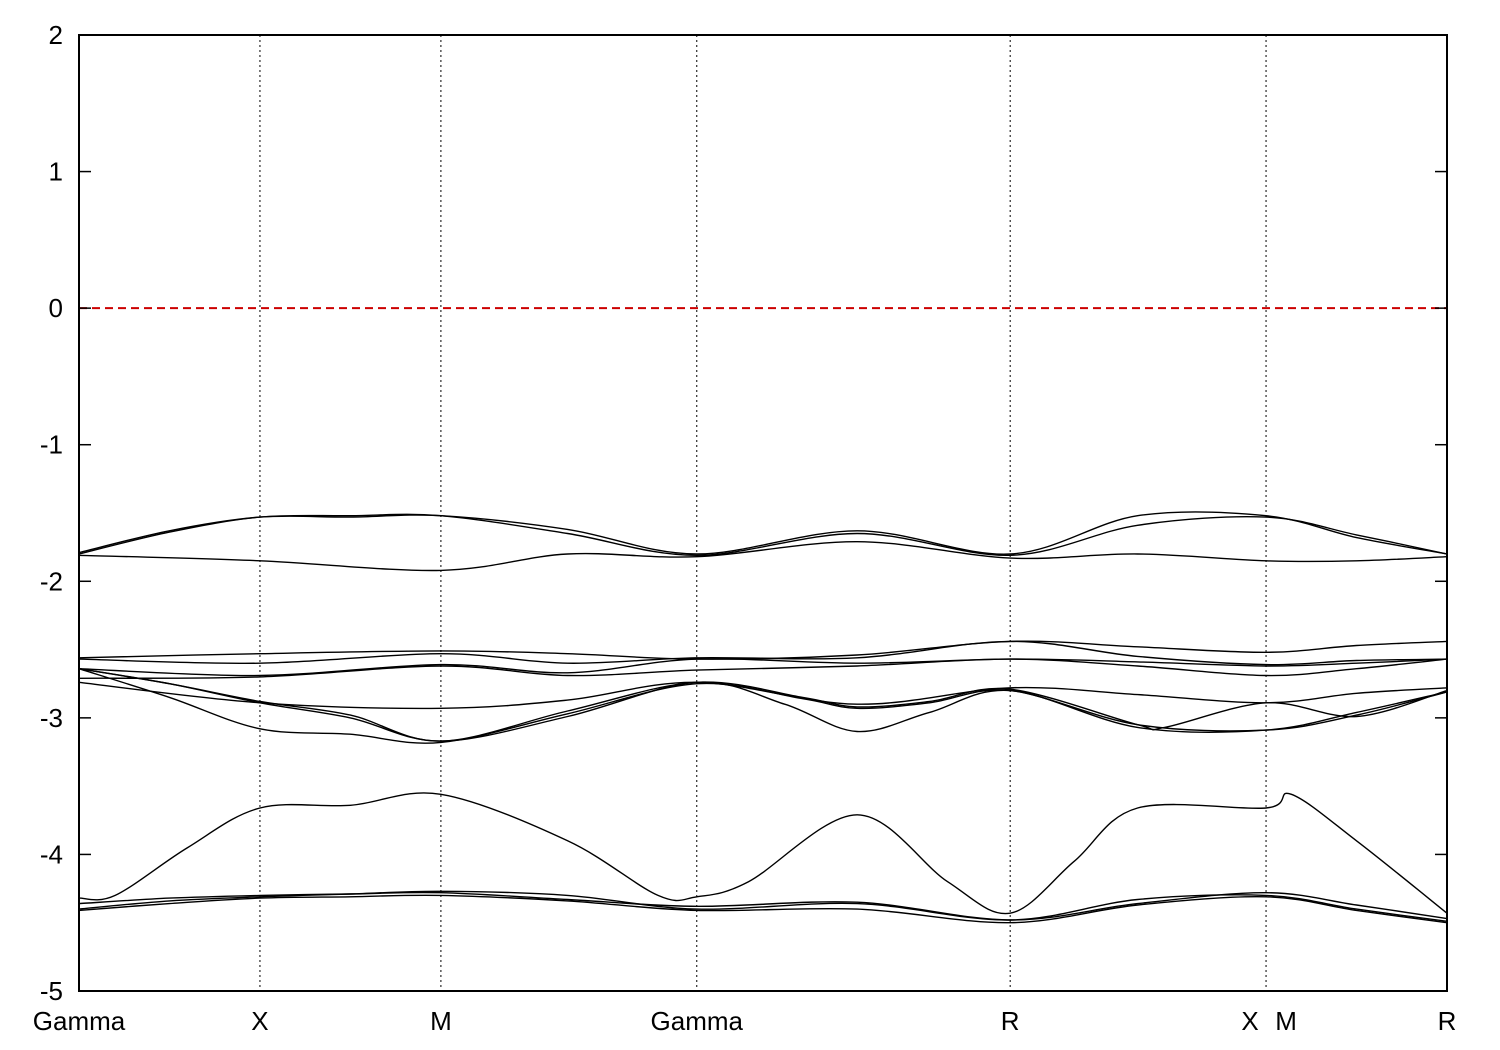 The height and width of the screenshot is (1050, 1500). I want to click on y-tick-label: 0, so click(56, 308).